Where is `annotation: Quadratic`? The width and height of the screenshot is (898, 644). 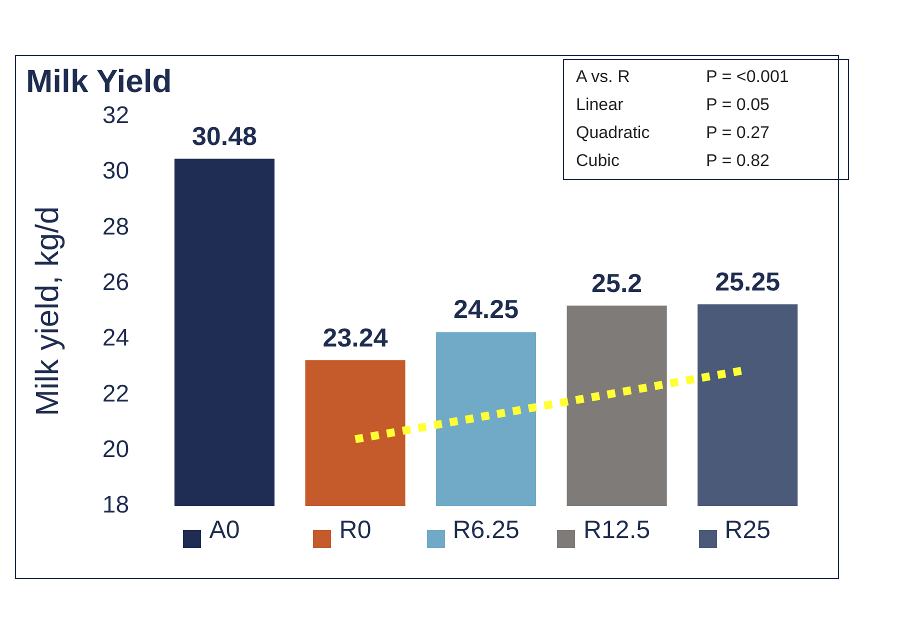 annotation: Quadratic is located at coordinates (613, 133).